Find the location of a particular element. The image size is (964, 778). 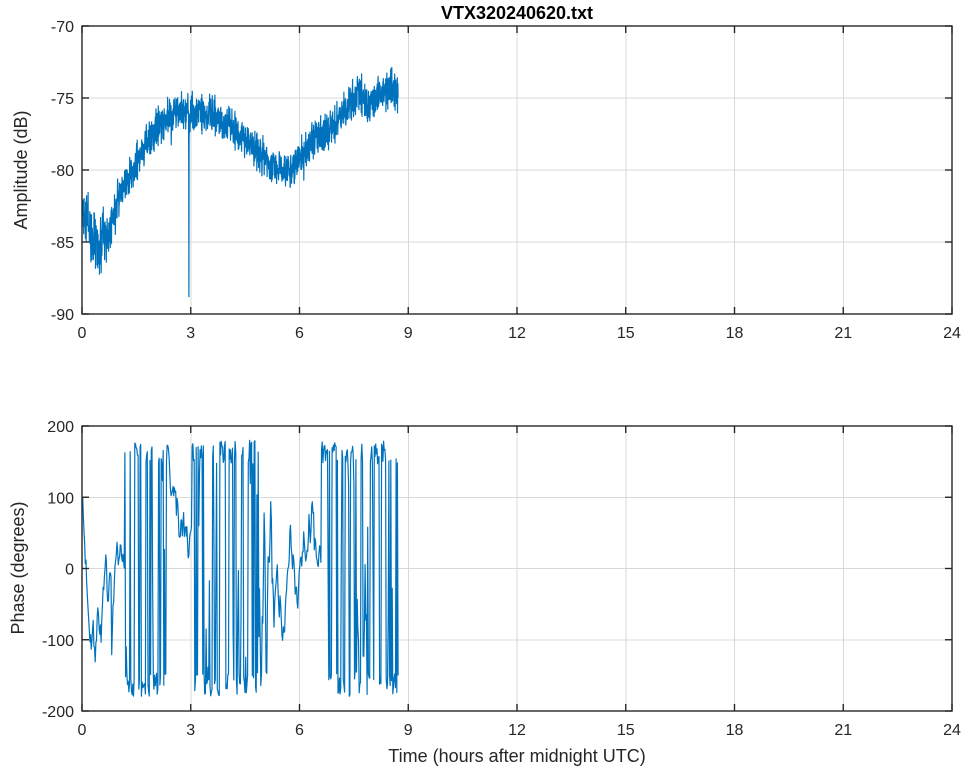

x-axis-label: Time (hours after midnight UTC) is located at coordinates (517, 756).